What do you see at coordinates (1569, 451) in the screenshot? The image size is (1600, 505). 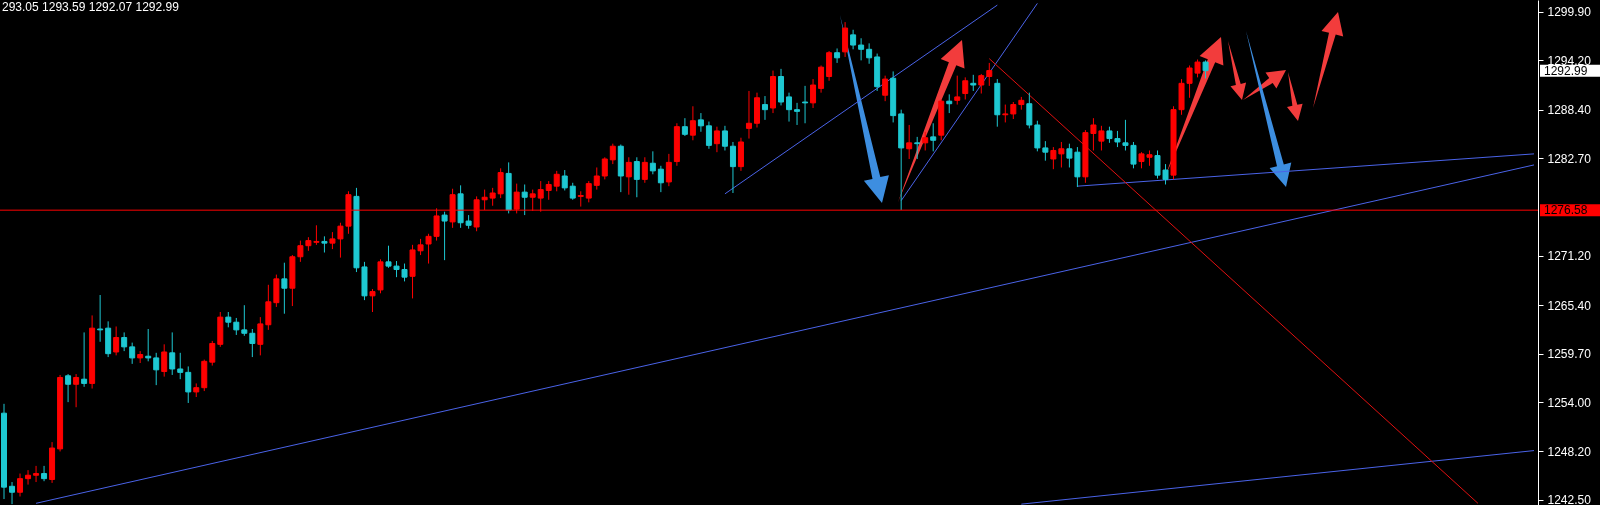 I see `y-tick-label: 1248.20` at bounding box center [1569, 451].